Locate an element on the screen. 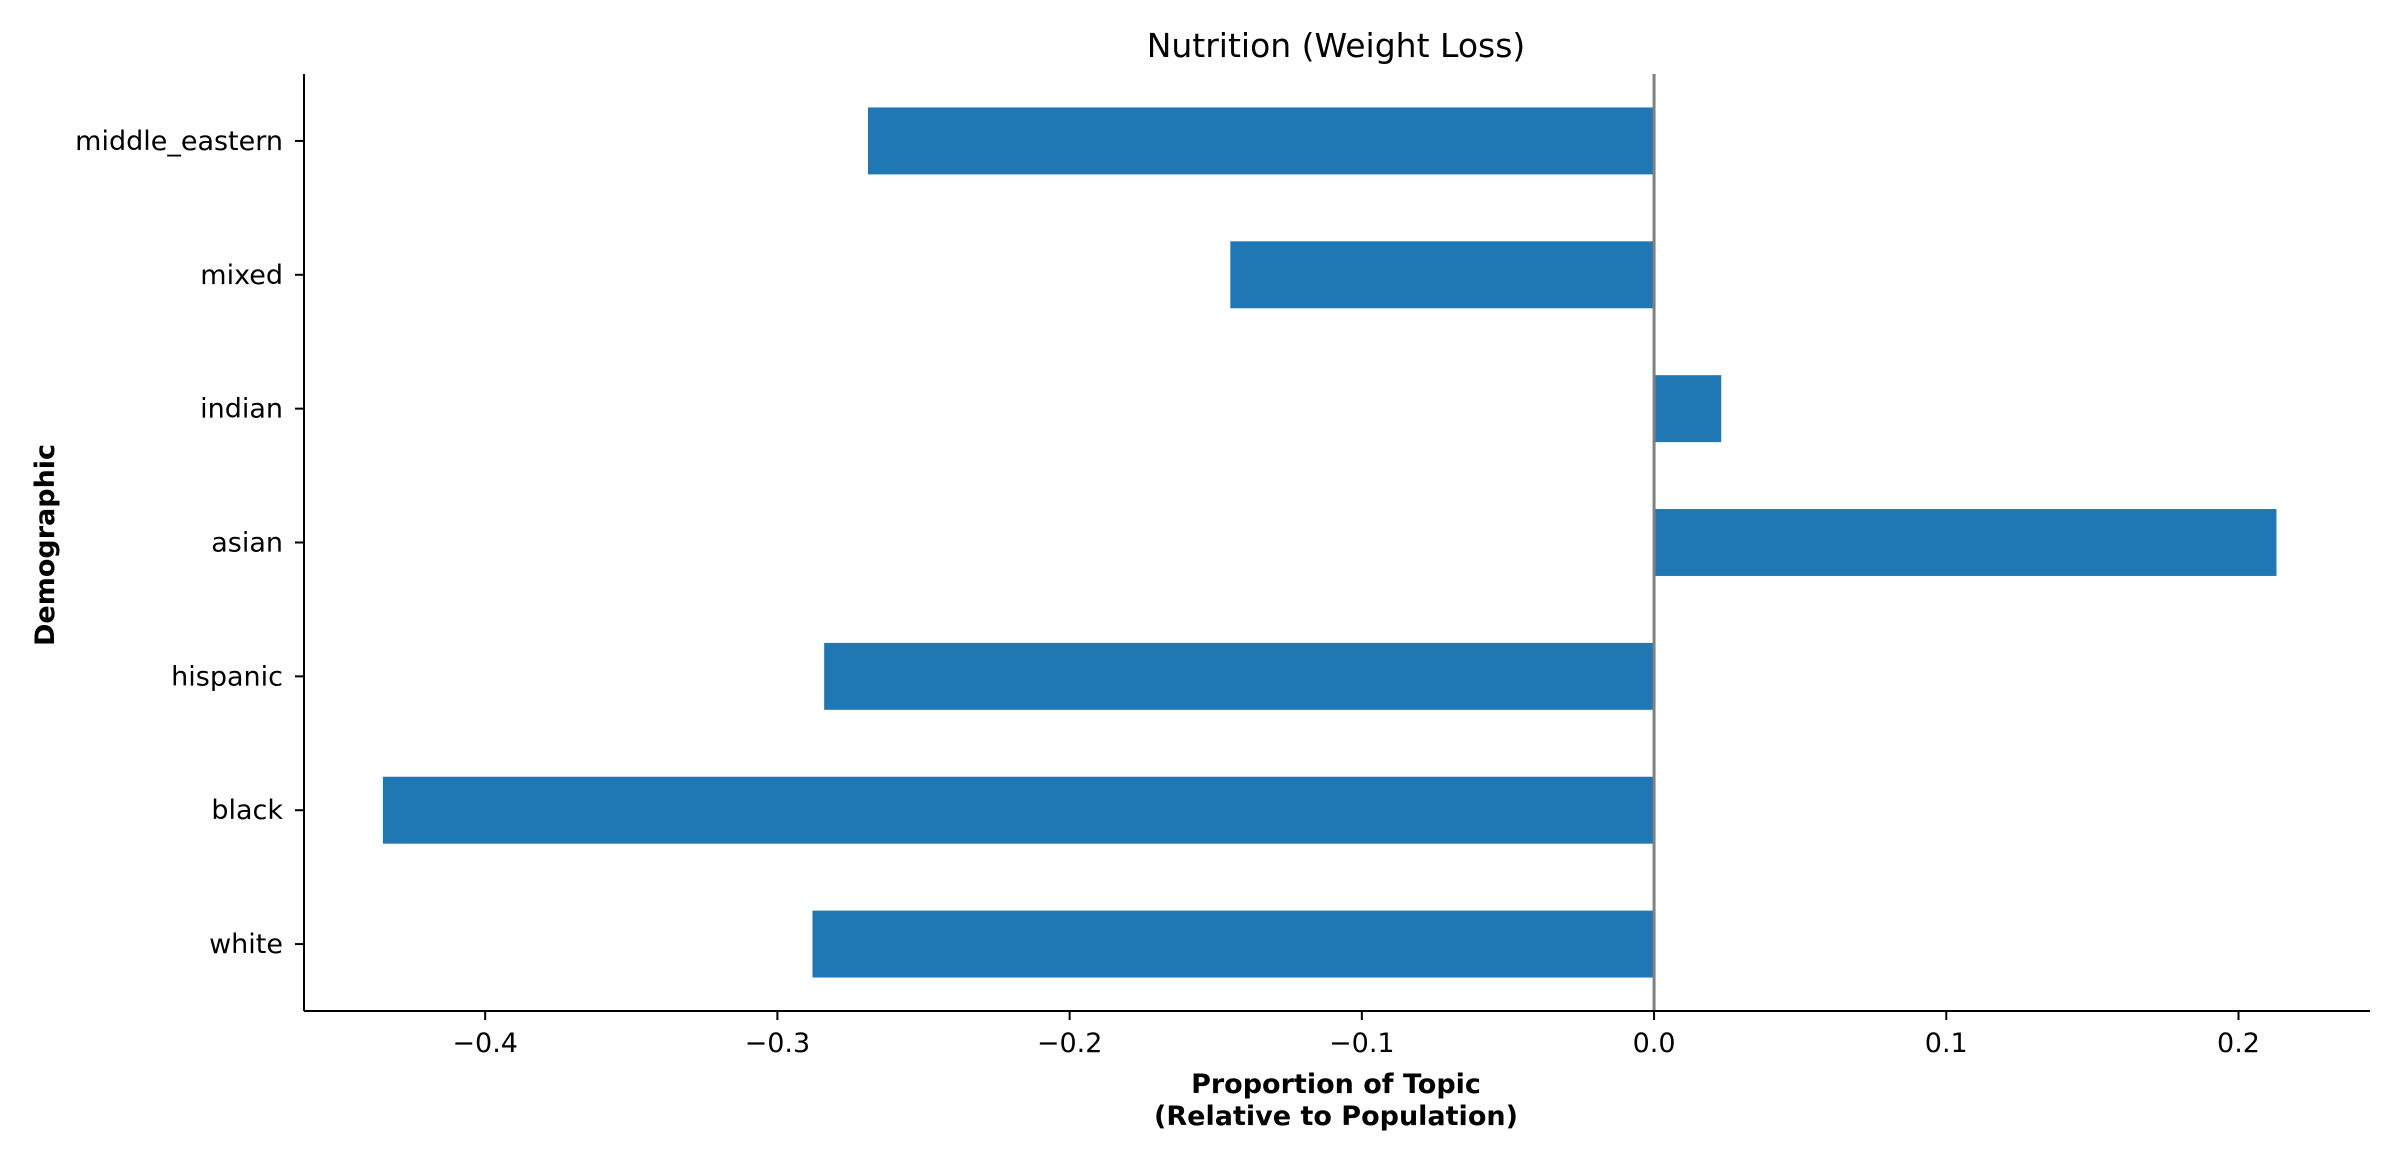 This screenshot has width=2400, height=1160. x-tick-label: 0.2 is located at coordinates (2238, 1043).